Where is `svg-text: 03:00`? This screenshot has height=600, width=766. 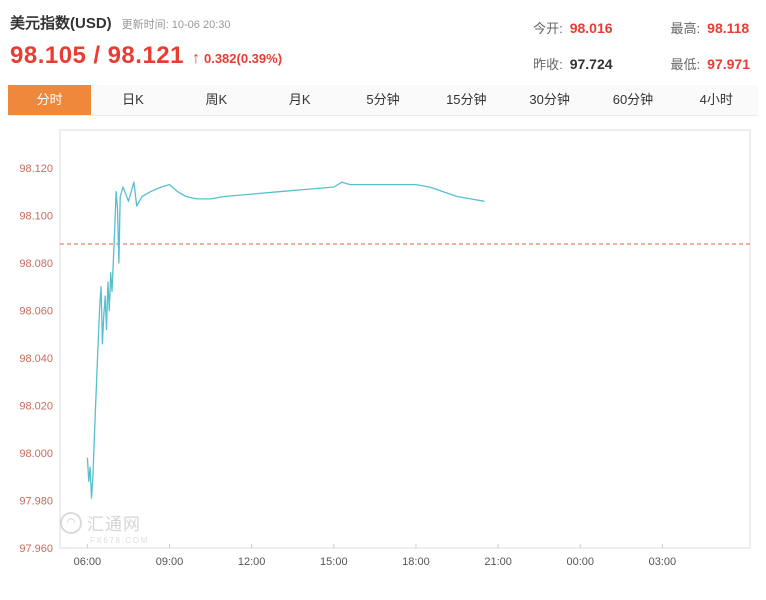
svg-text: 03:00 is located at coordinates (663, 562).